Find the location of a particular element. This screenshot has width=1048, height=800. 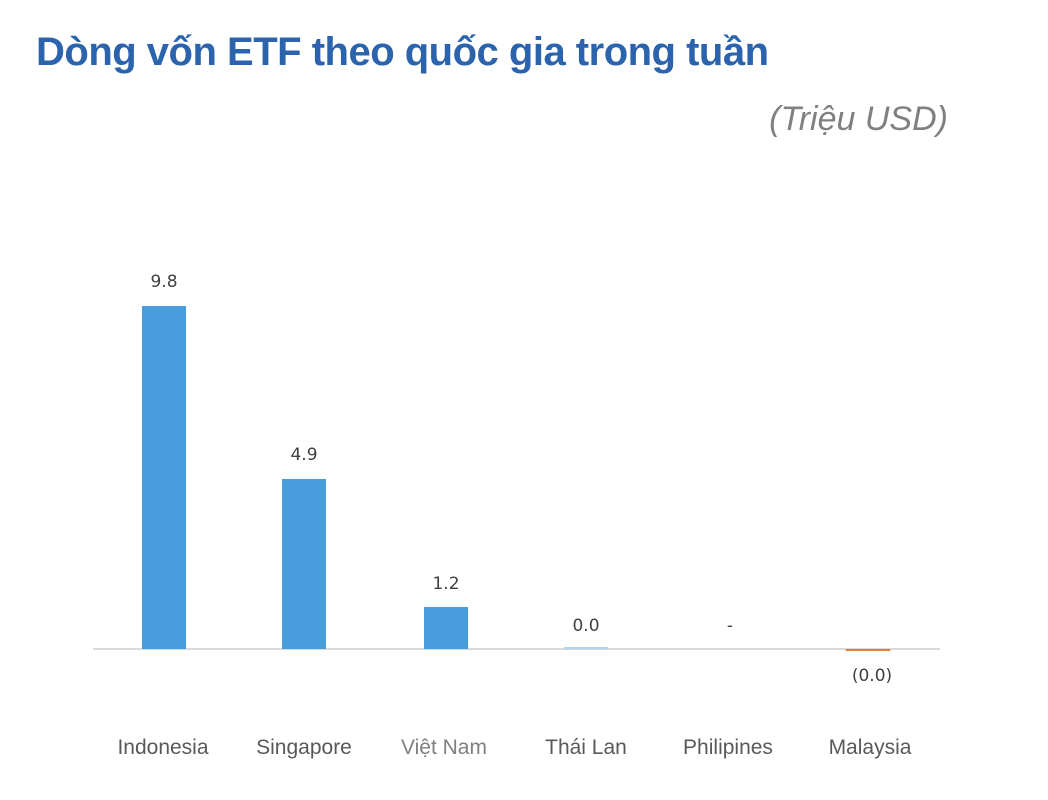

value-label-singapore: 4.9 is located at coordinates (304, 455).